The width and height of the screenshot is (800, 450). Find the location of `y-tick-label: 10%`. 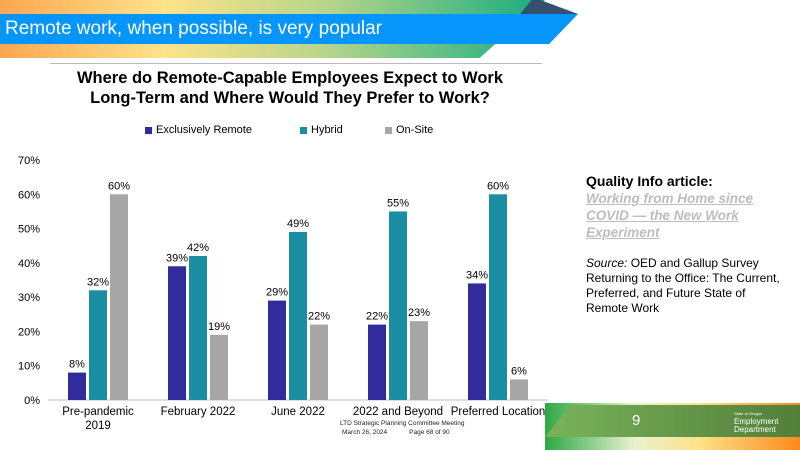

y-tick-label: 10% is located at coordinates (29, 367).